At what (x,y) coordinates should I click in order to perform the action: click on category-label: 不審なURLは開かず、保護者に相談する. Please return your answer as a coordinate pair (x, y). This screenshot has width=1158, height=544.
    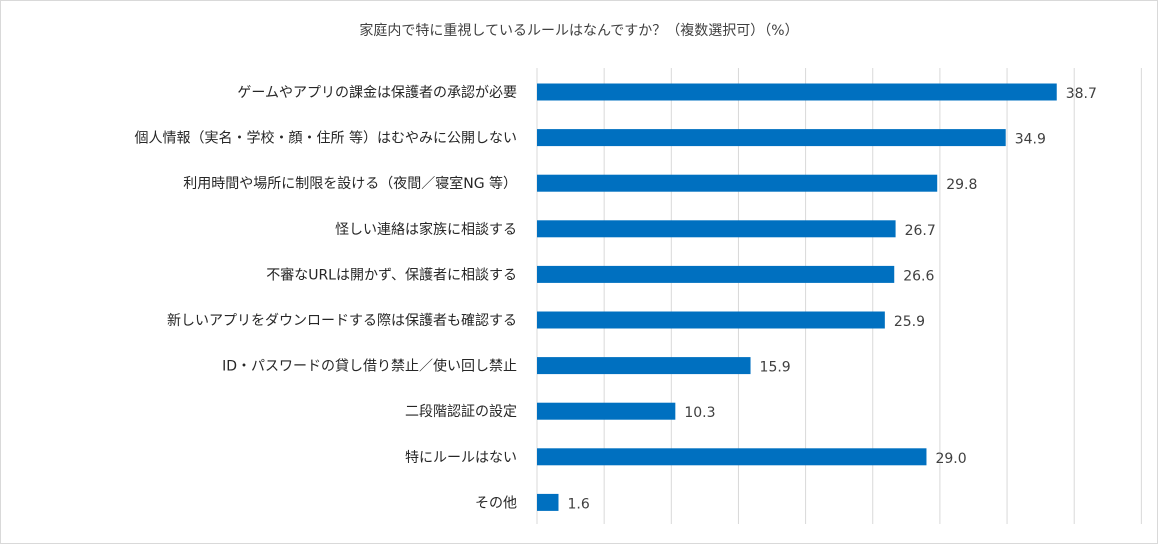
    Looking at the image, I should click on (391, 275).